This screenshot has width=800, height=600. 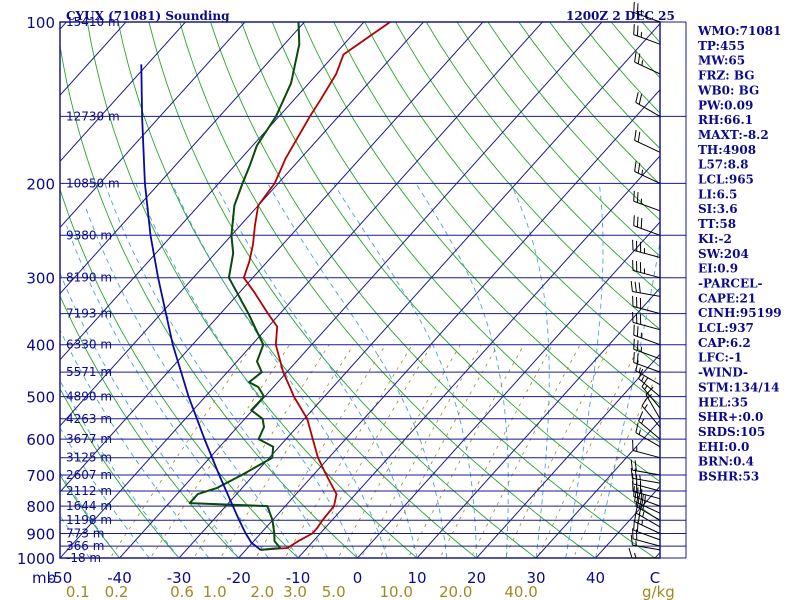 What do you see at coordinates (718, 209) in the screenshot?
I see `sounding-index: SI:3.6` at bounding box center [718, 209].